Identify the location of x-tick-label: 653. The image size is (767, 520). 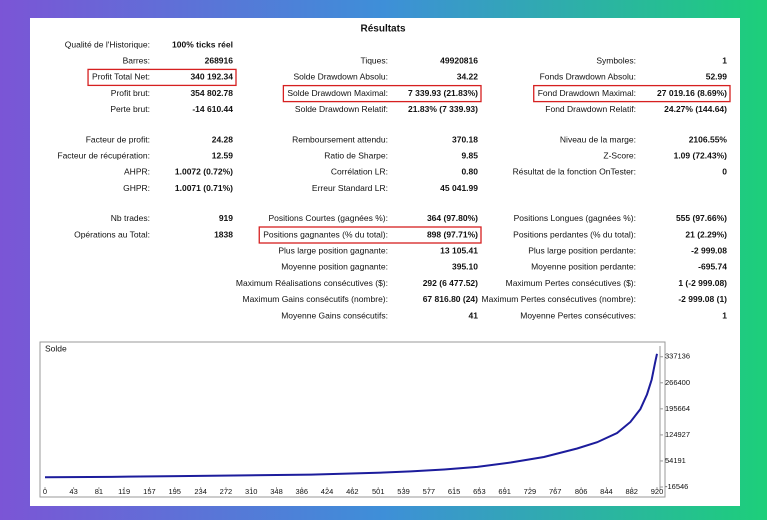
(479, 491).